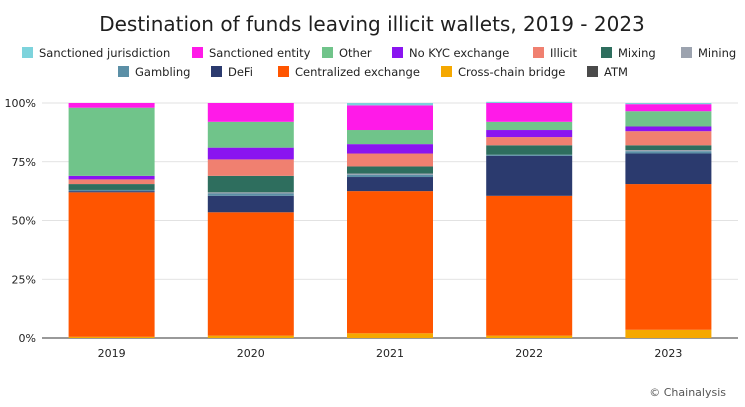  I want to click on bar-segment-mining-2020, so click(250, 193).